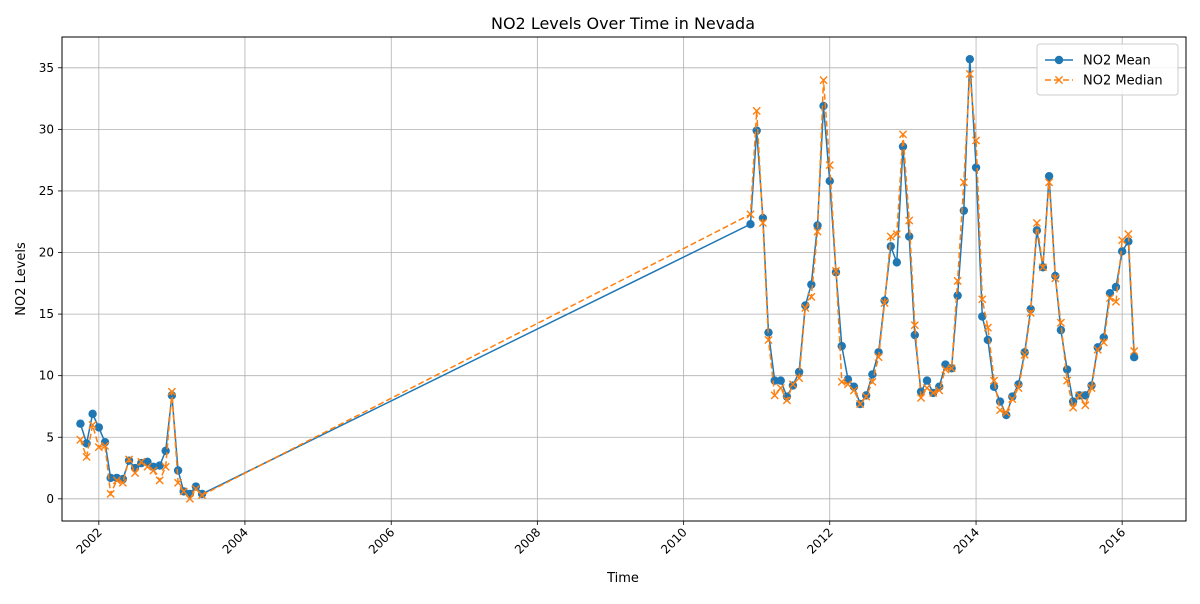  What do you see at coordinates (21, 279) in the screenshot?
I see `y-axis-label: NO2 Levels` at bounding box center [21, 279].